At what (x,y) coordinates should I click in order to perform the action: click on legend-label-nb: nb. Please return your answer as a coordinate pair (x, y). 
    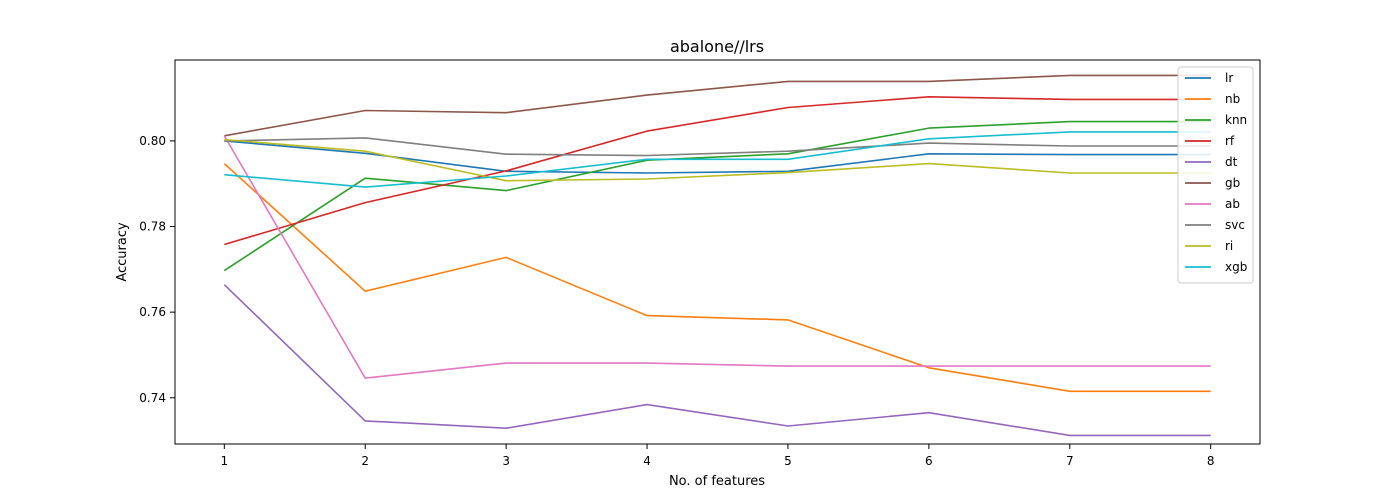
    Looking at the image, I should click on (1232, 99).